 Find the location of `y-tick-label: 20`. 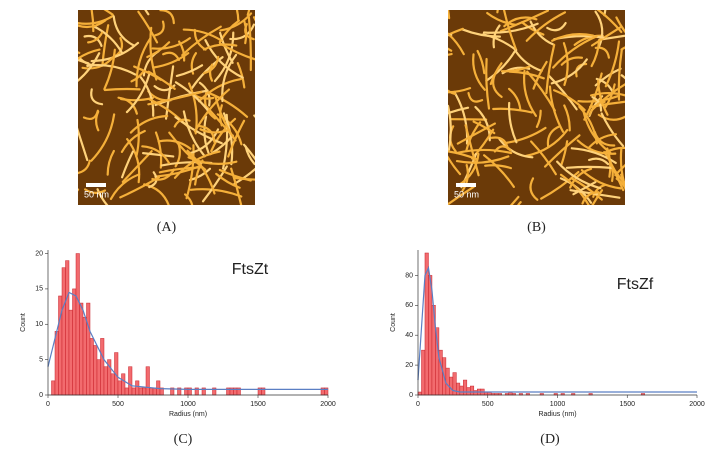

y-tick-label: 20 is located at coordinates (409, 365).